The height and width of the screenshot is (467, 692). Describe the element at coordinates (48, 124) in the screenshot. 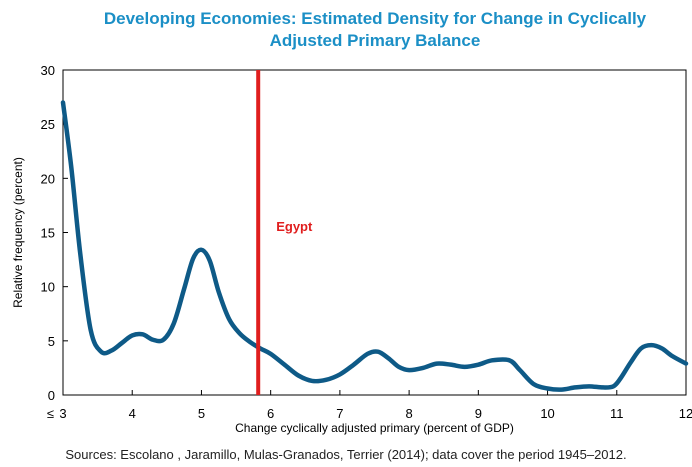

I see `y-tick-label: 25` at that location.